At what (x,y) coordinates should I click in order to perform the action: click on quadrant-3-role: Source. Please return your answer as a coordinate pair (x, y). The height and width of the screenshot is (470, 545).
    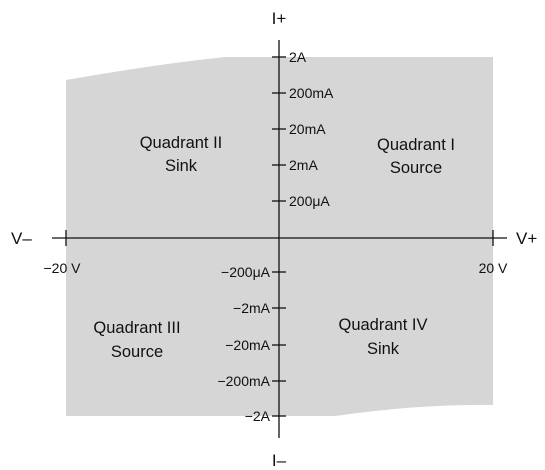
    Looking at the image, I should click on (137, 352).